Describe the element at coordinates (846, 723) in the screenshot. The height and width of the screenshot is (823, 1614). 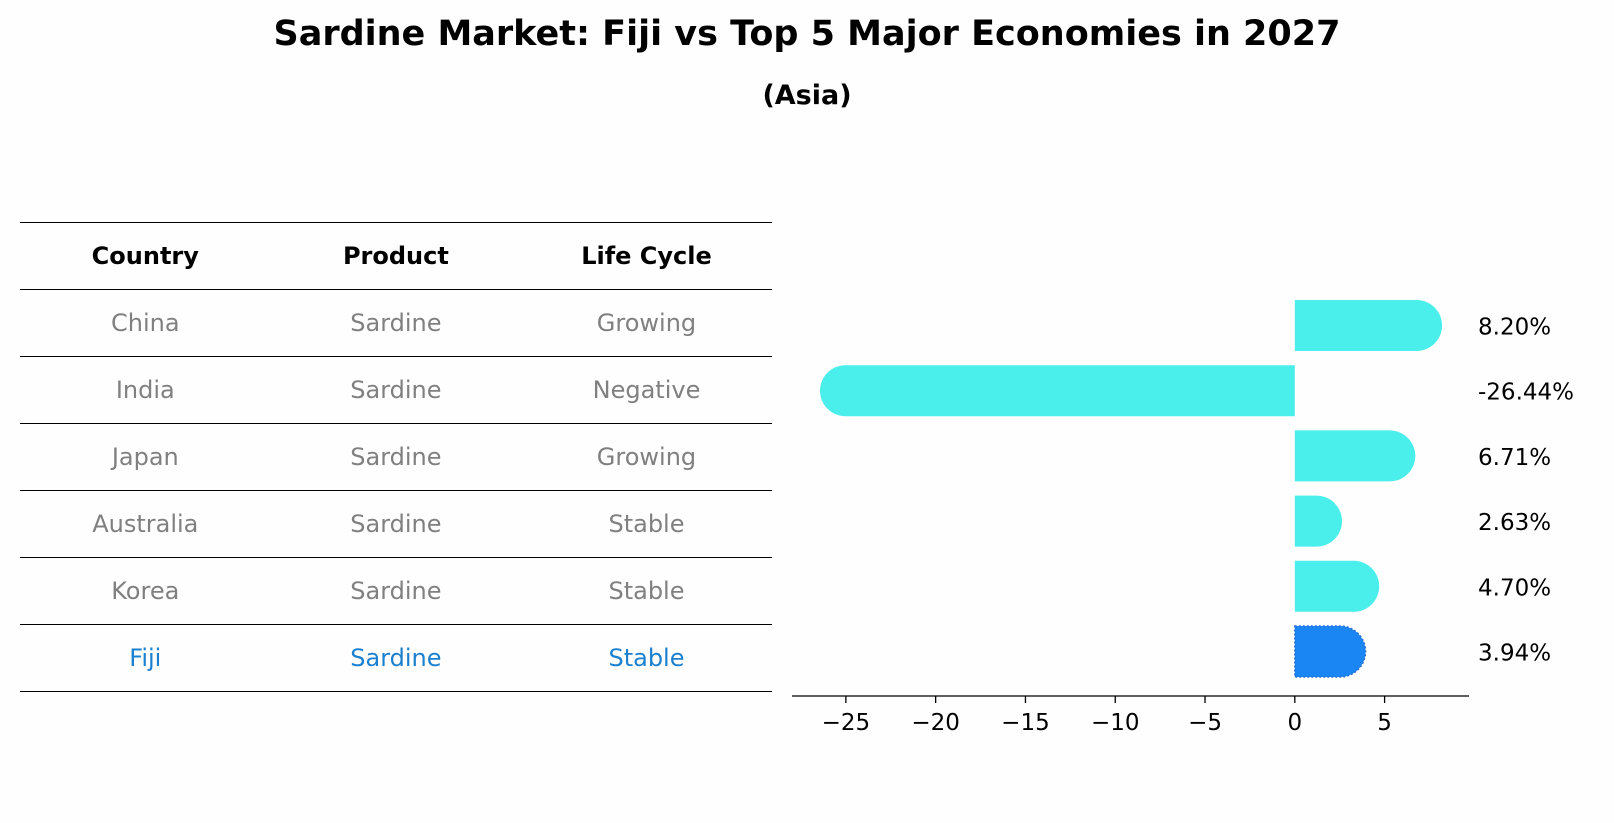
I see `x-tick-label: −25` at that location.